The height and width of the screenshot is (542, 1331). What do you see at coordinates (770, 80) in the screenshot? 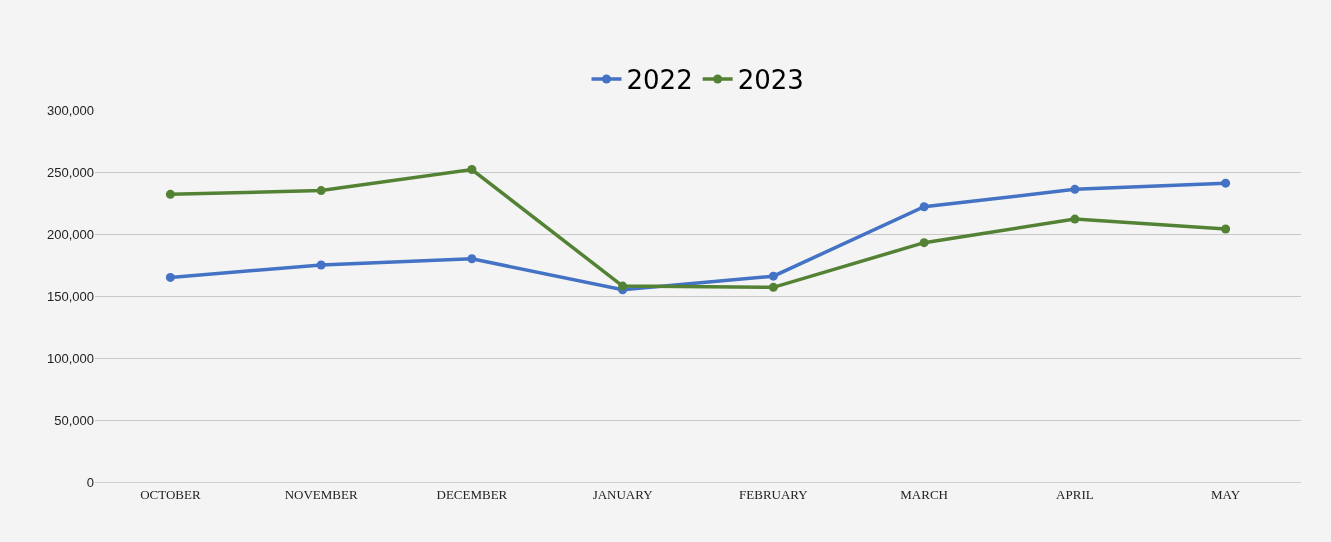
I see `legend-label: 2023` at bounding box center [770, 80].